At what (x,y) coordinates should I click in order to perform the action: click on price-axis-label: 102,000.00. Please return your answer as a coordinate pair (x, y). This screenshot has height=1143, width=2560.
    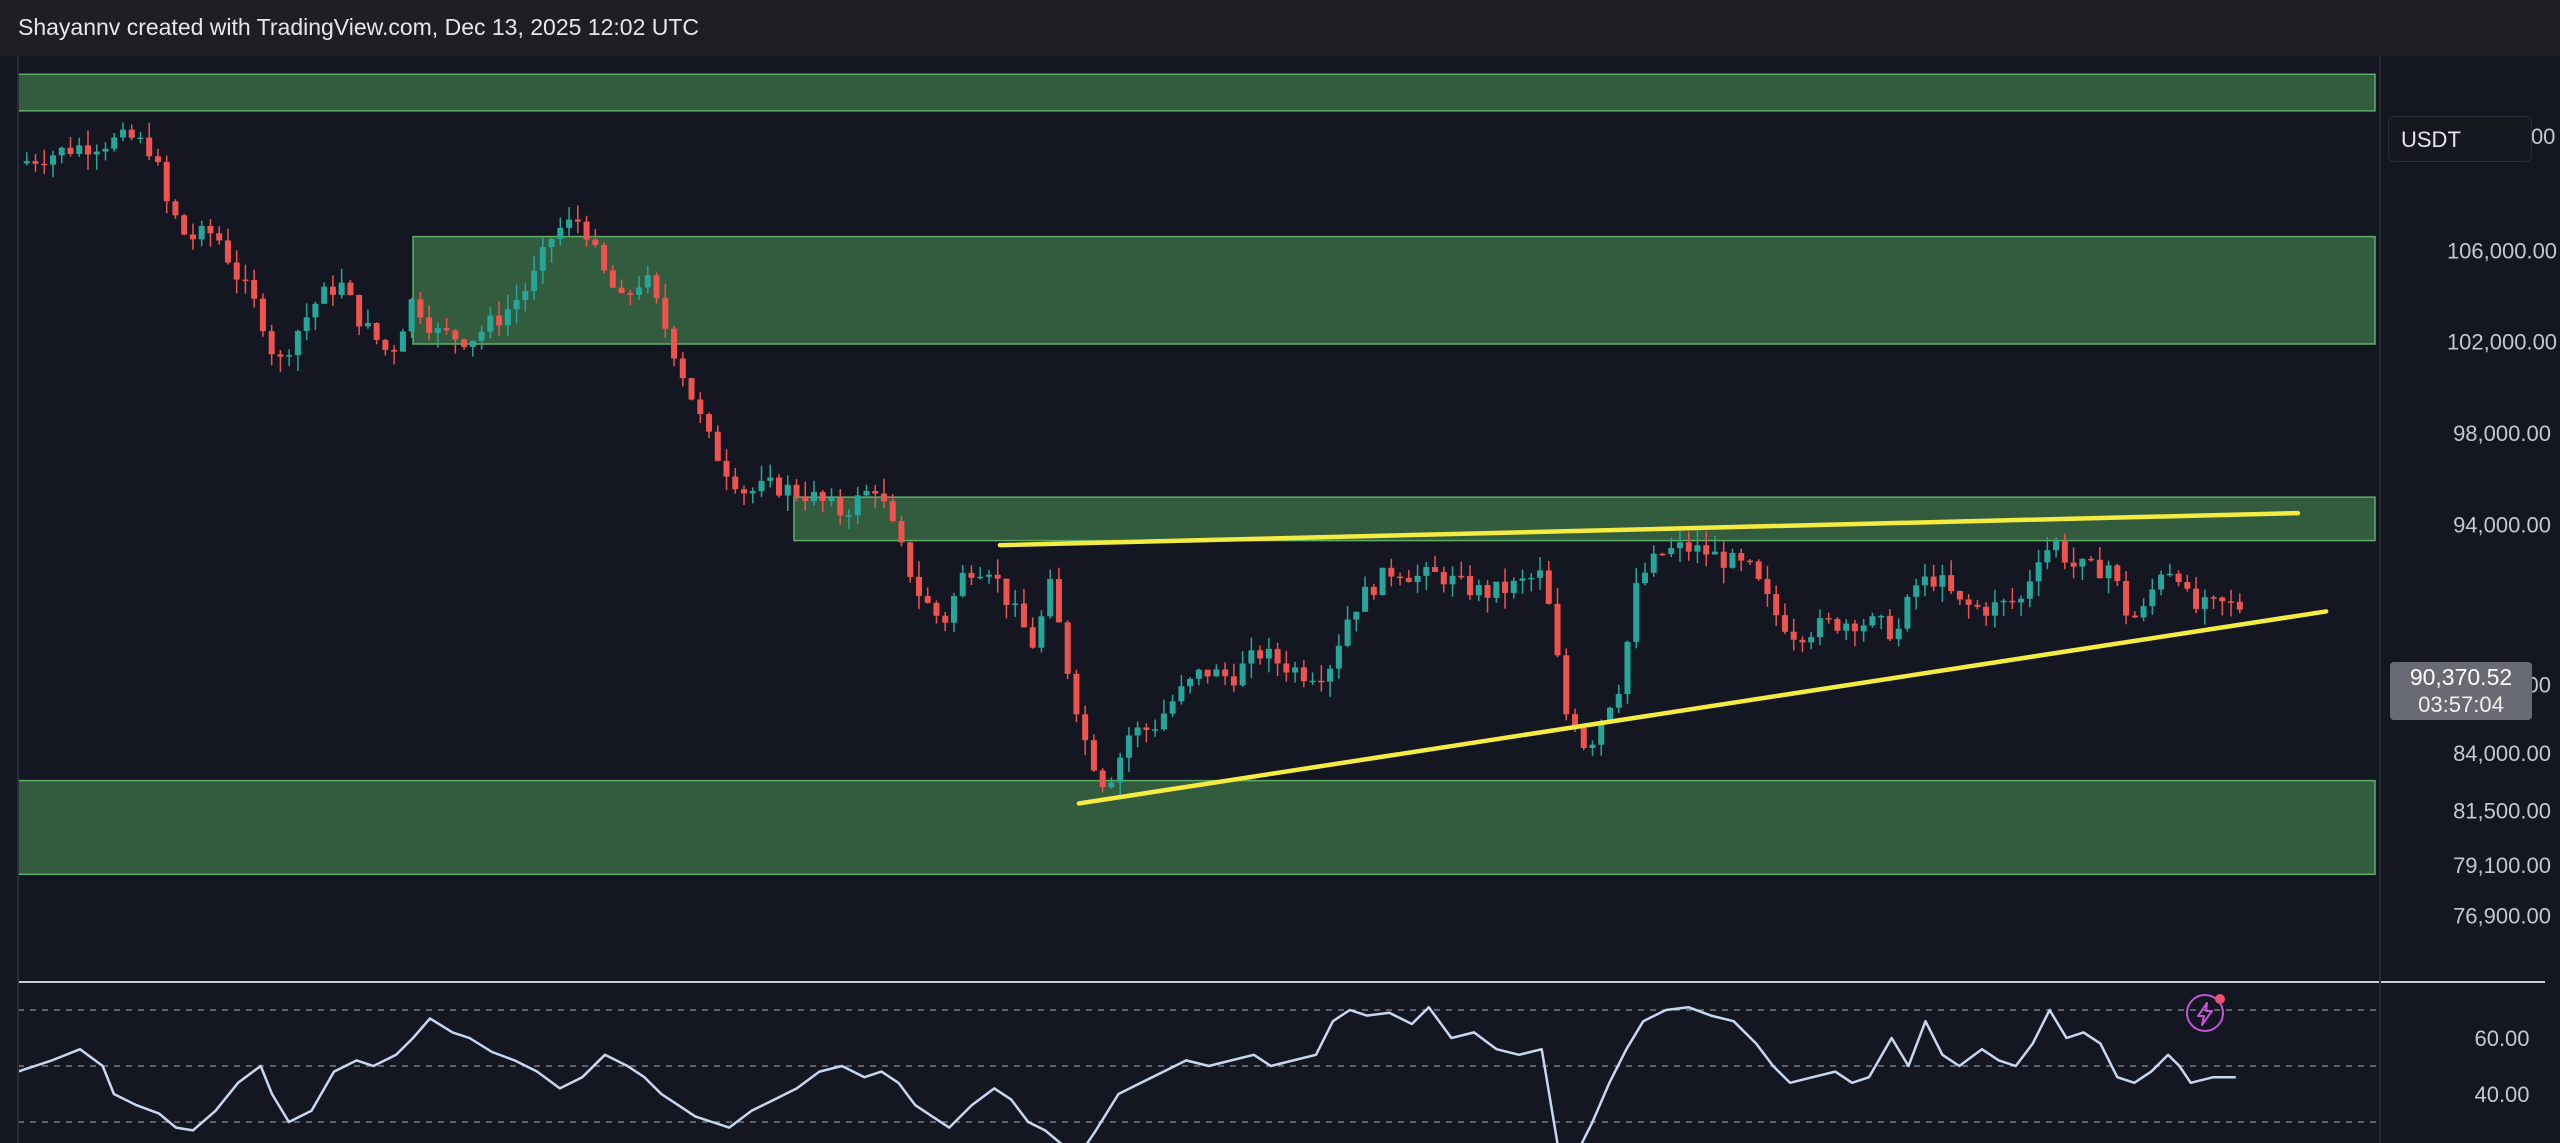
    Looking at the image, I should click on (2502, 342).